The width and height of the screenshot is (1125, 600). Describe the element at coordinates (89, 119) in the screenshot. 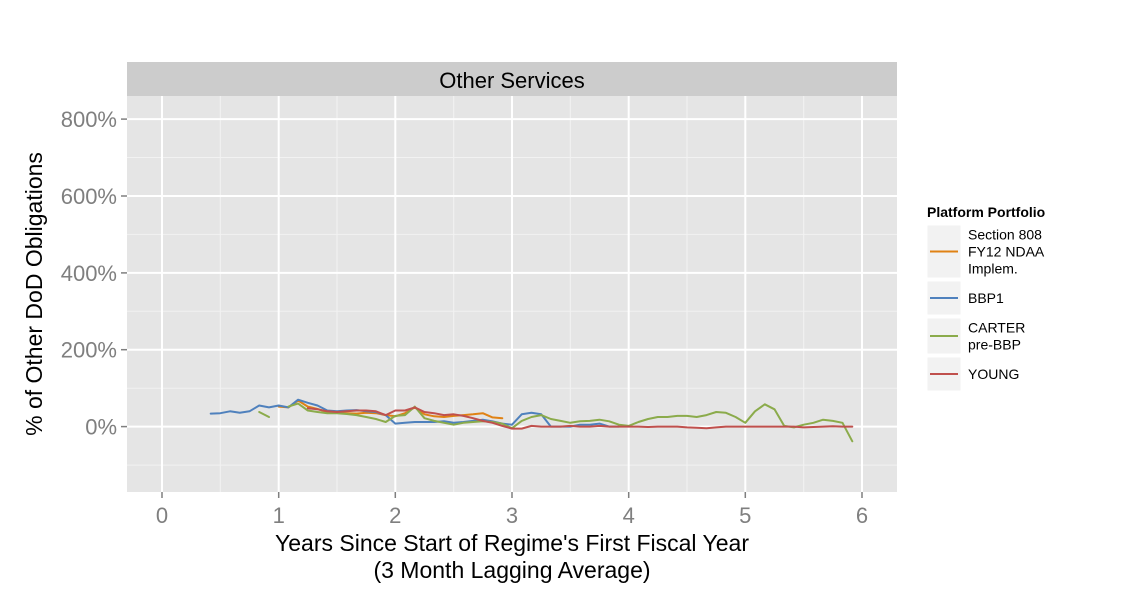

I see `y-tick-label: 800%` at that location.